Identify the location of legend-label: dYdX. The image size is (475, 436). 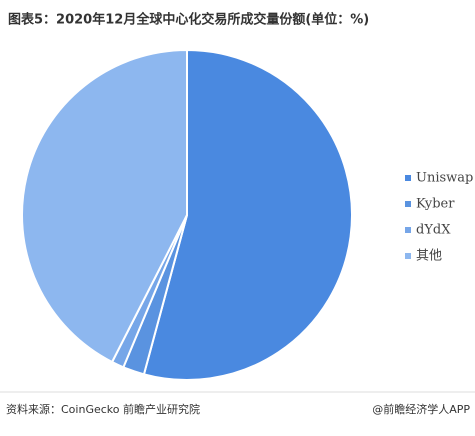
(433, 230).